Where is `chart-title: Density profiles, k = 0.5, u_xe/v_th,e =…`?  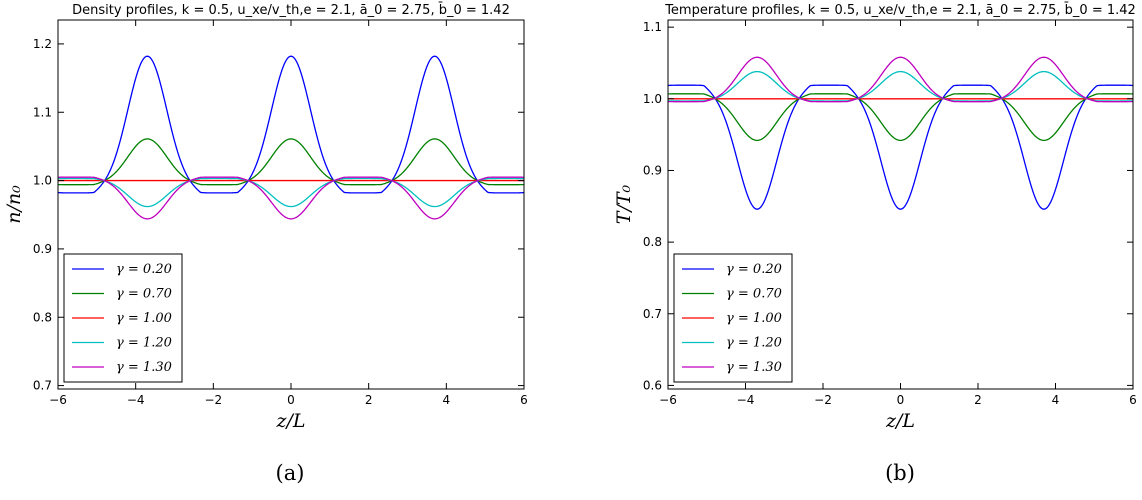
chart-title: Density profiles, k = 0.5, u_xe/v_th,e =… is located at coordinates (291, 10).